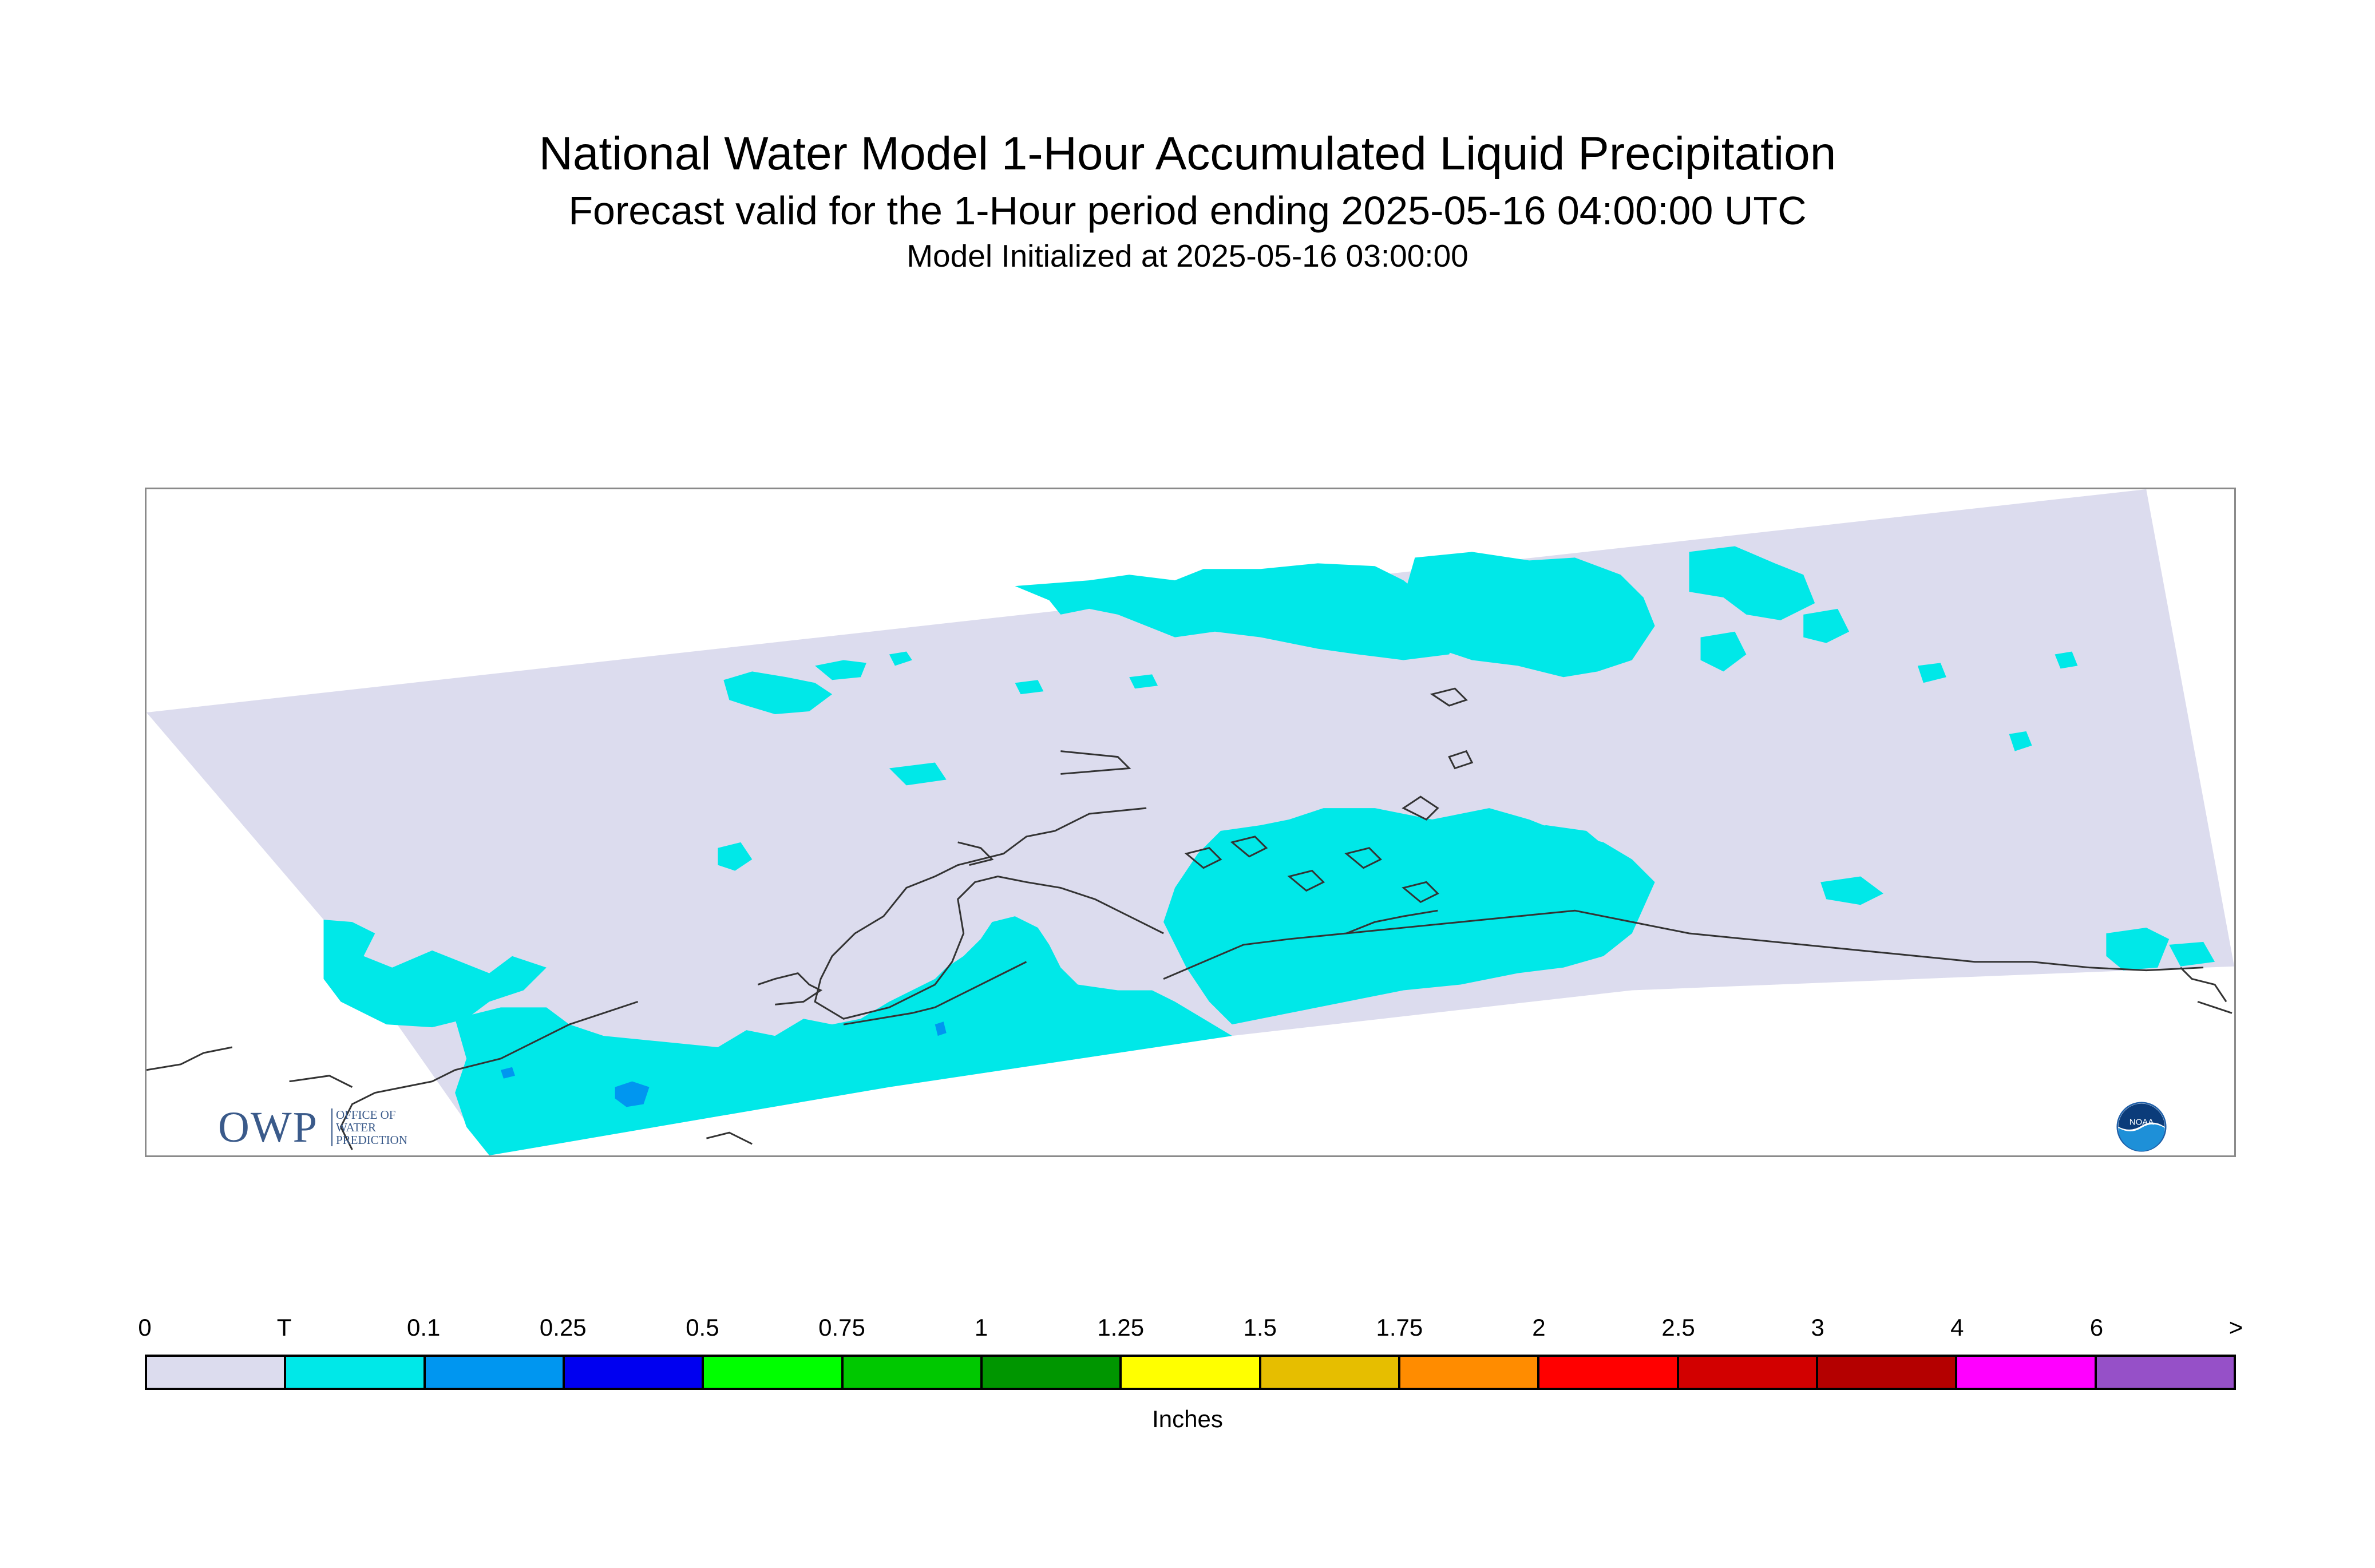 This screenshot has height=1568, width=2375. What do you see at coordinates (321, 1128) in the screenshot?
I see `owp-logo: OWP OFFICE OF WATER PREDICTION` at bounding box center [321, 1128].